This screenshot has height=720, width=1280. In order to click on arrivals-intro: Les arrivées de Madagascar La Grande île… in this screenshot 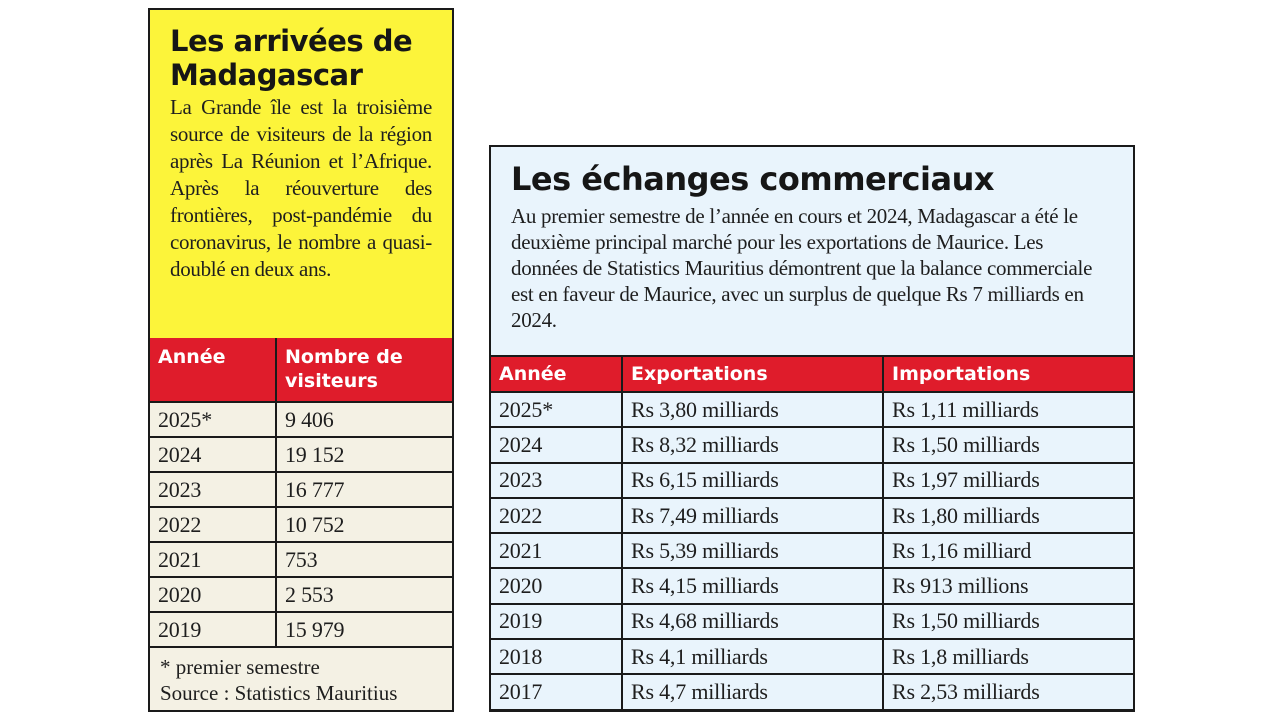, I will do `click(301, 174)`.